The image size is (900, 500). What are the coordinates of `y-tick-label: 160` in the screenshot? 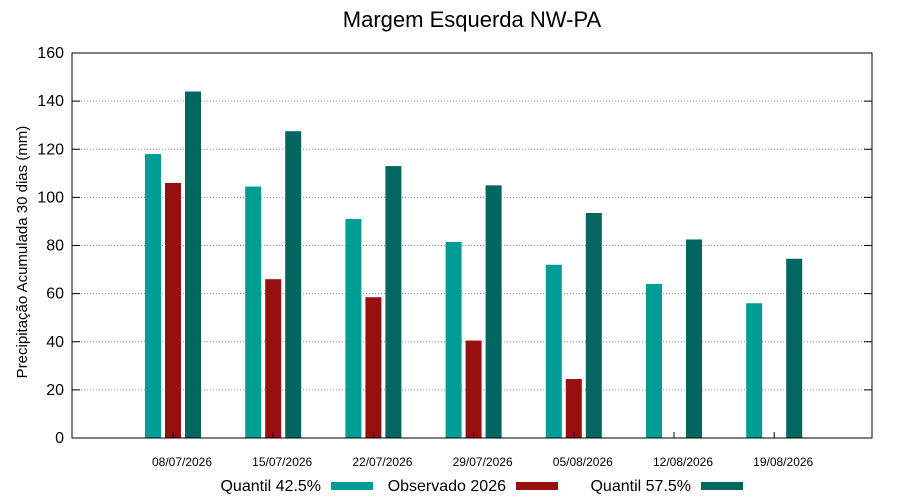 It's located at (50, 53).